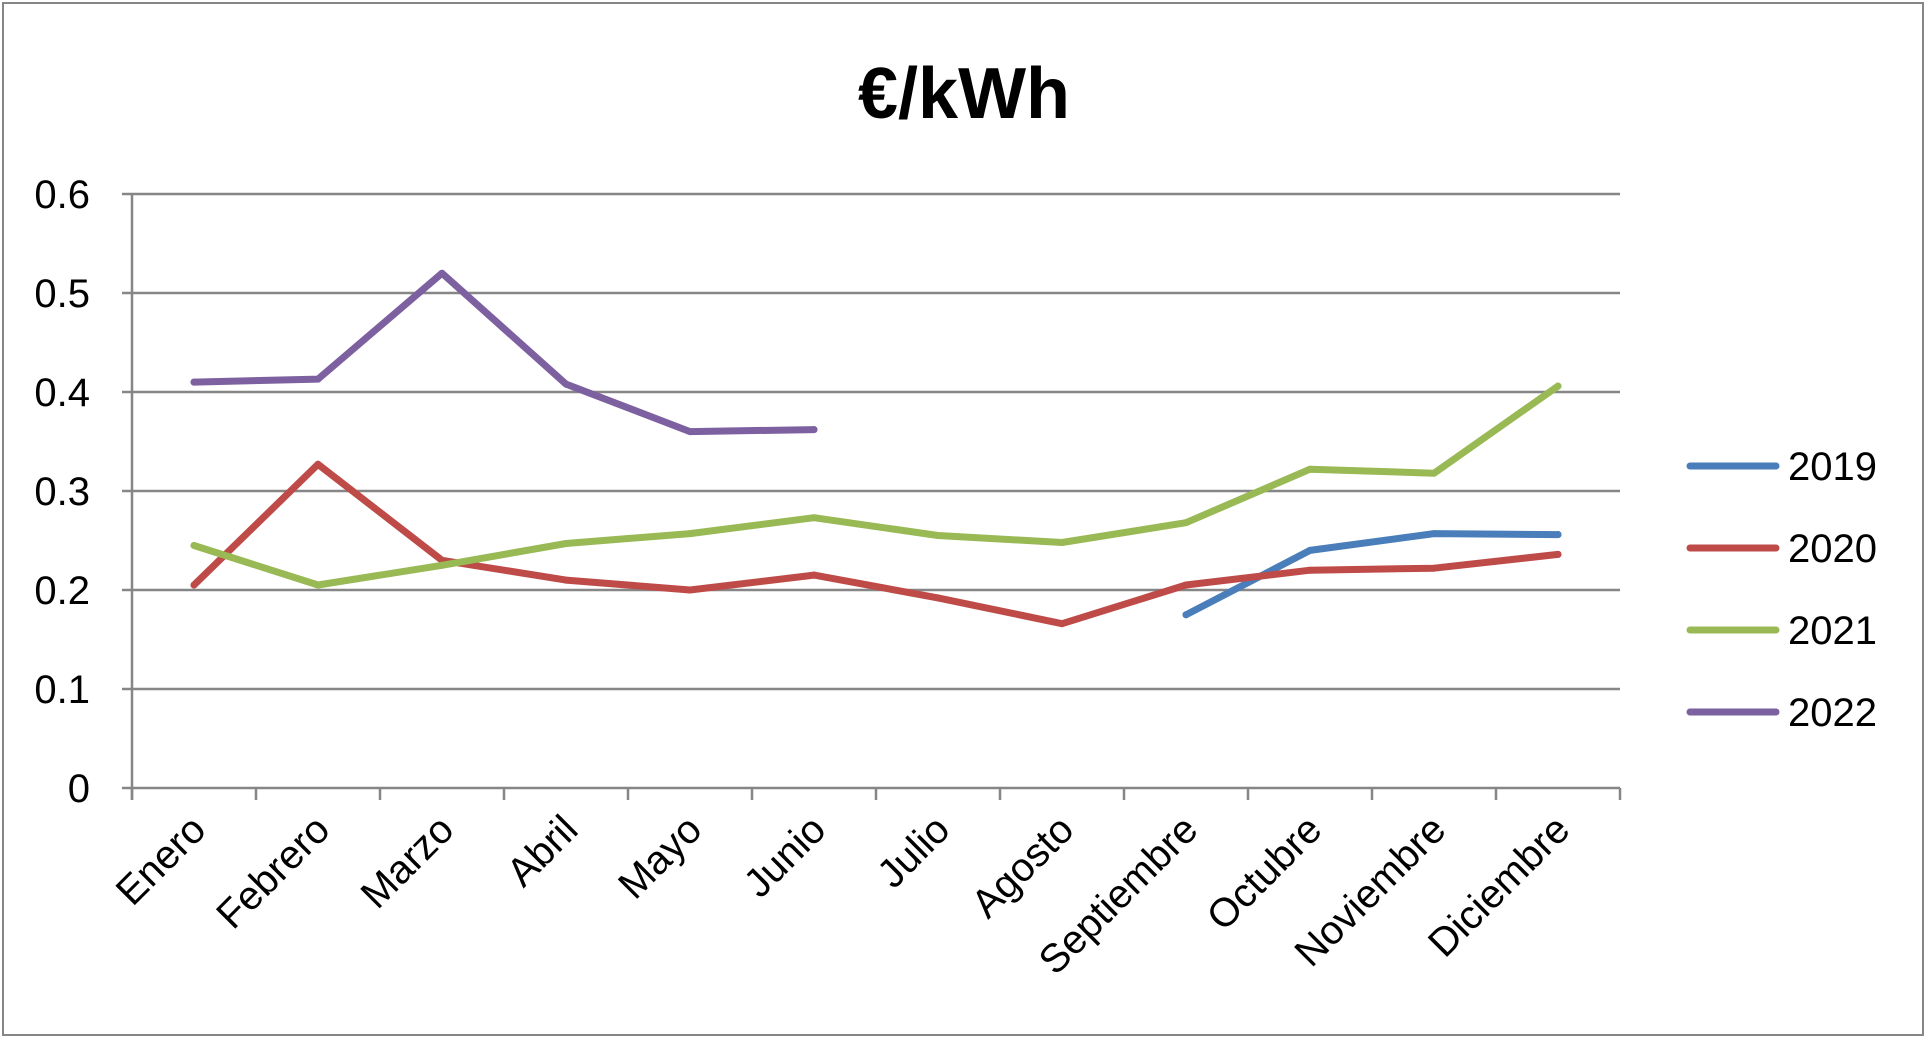 The image size is (1928, 1040). Describe the element at coordinates (79, 789) in the screenshot. I see `y-tick-label: 0` at that location.